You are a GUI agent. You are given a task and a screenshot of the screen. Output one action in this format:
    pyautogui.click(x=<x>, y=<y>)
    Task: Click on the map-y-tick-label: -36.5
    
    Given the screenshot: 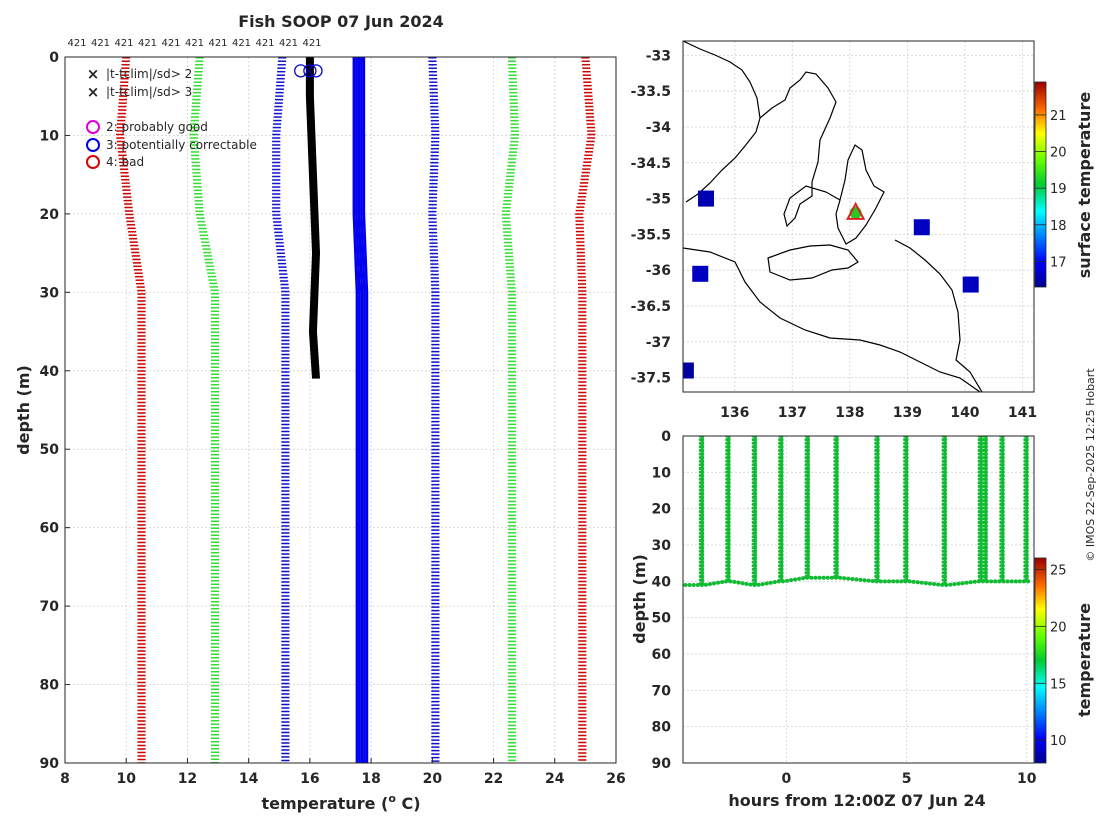 What is the action you would take?
    pyautogui.click(x=651, y=307)
    